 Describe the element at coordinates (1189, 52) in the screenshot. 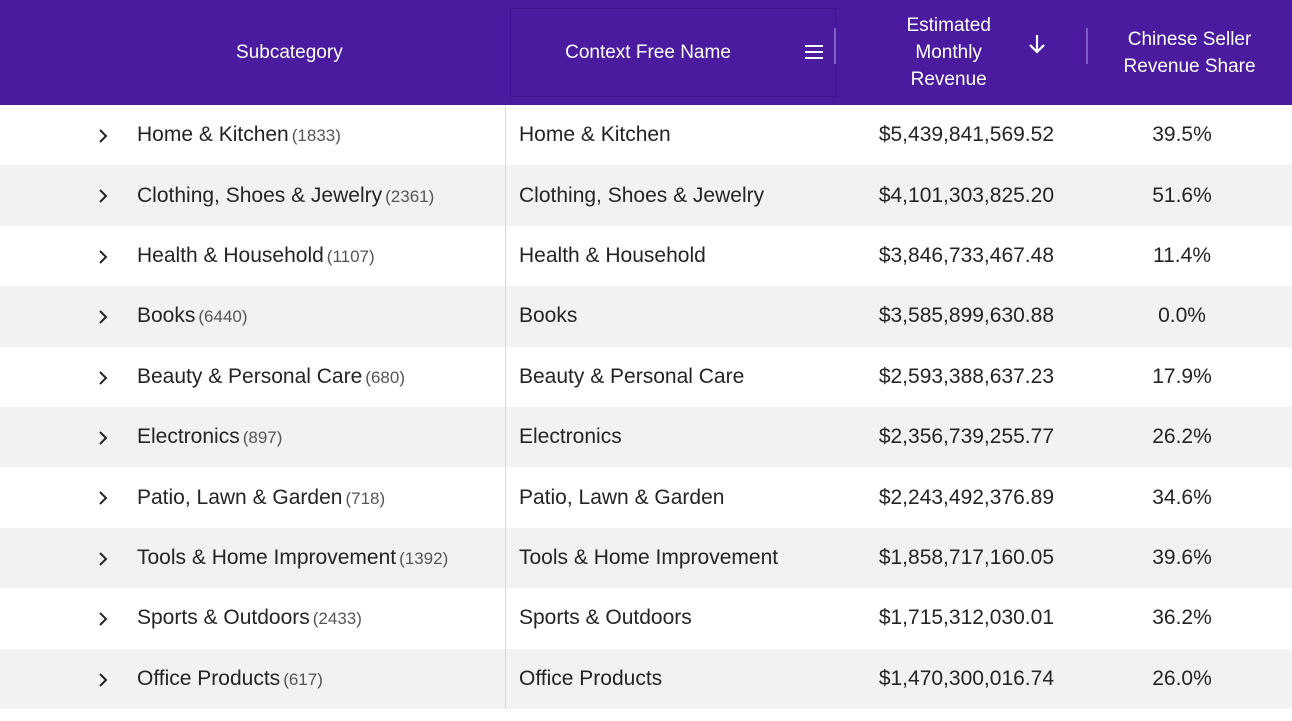

I see `column-header-chinese-seller-revenue-share: Chinese Seller Revenue Share` at that location.